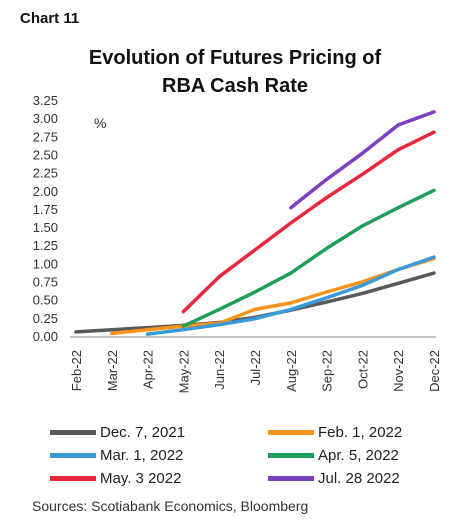  Describe the element at coordinates (183, 371) in the screenshot. I see `x-tick-label: May-22` at that location.